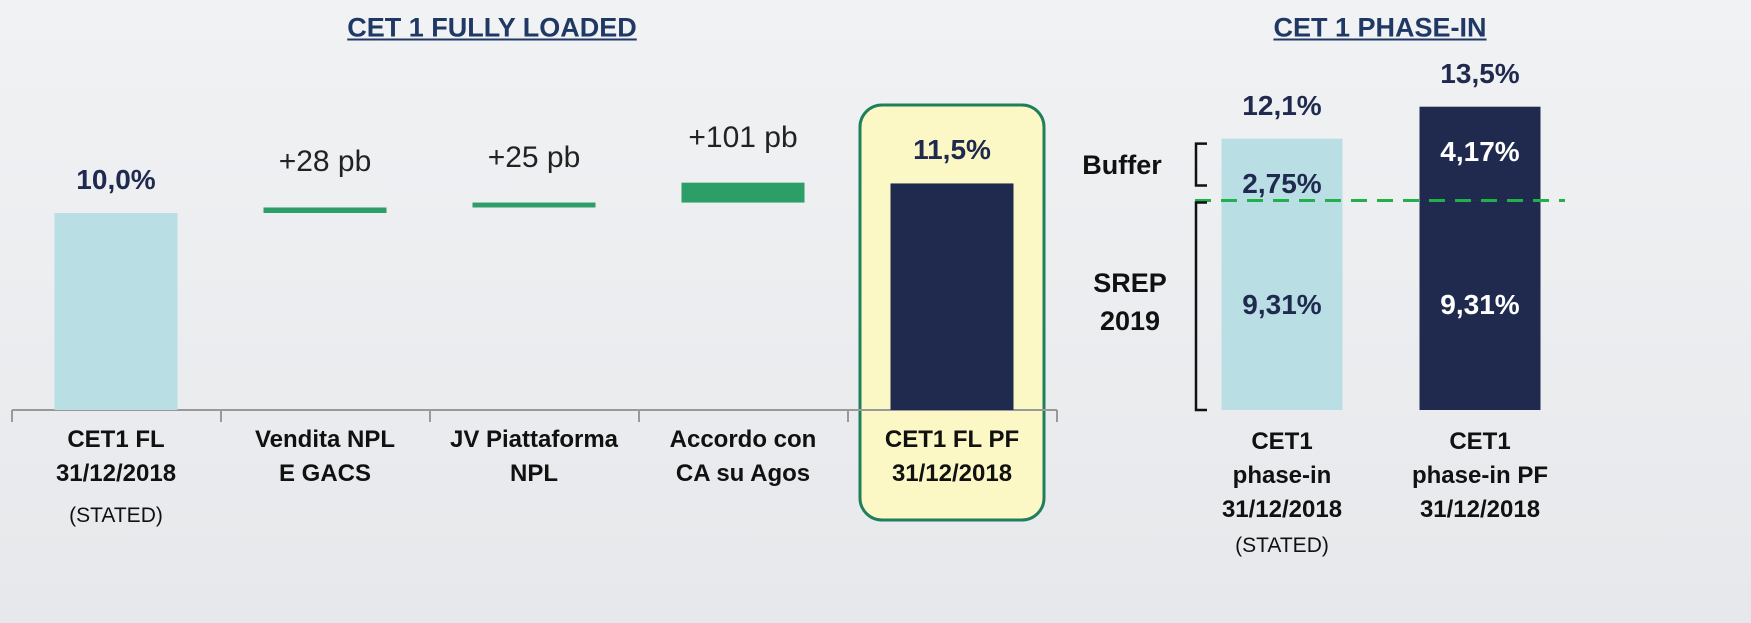 The width and height of the screenshot is (1751, 623). What do you see at coordinates (116, 179) in the screenshot?
I see `value-label: 10,0%` at bounding box center [116, 179].